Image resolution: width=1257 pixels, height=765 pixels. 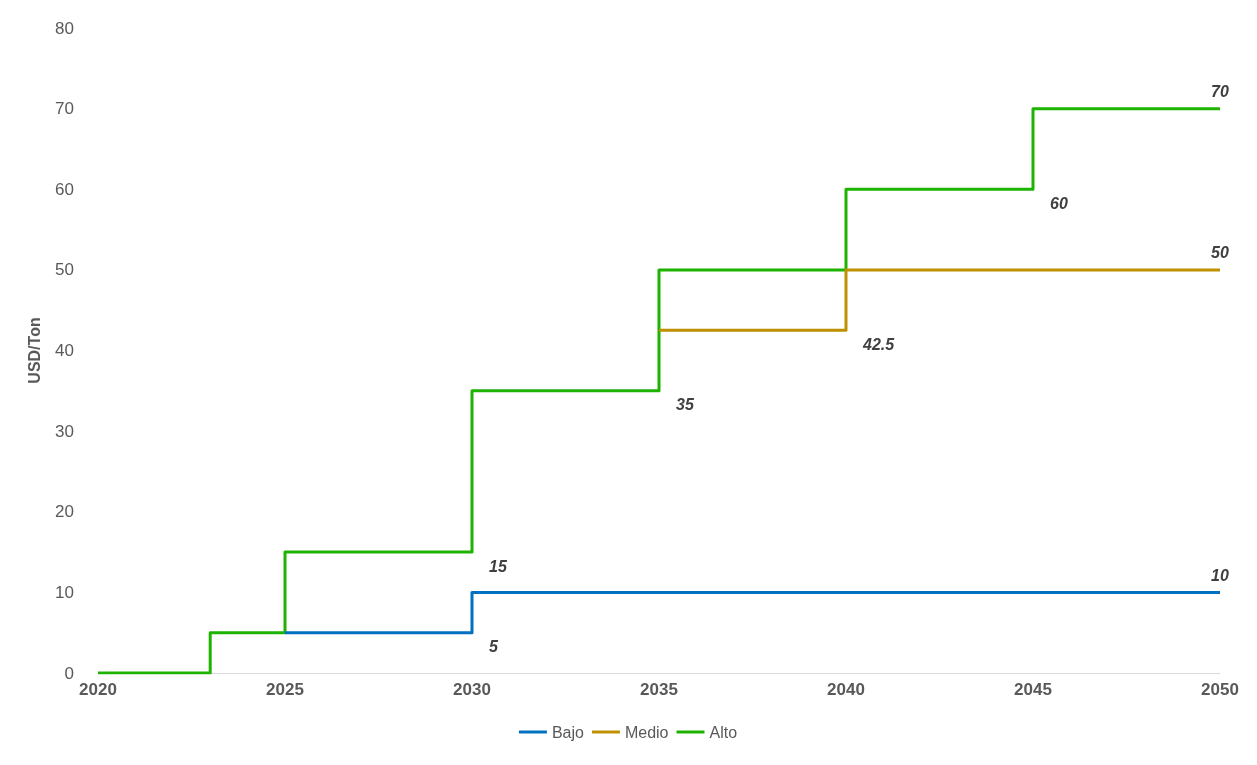 What do you see at coordinates (494, 647) in the screenshot?
I see `data-label: 5` at bounding box center [494, 647].